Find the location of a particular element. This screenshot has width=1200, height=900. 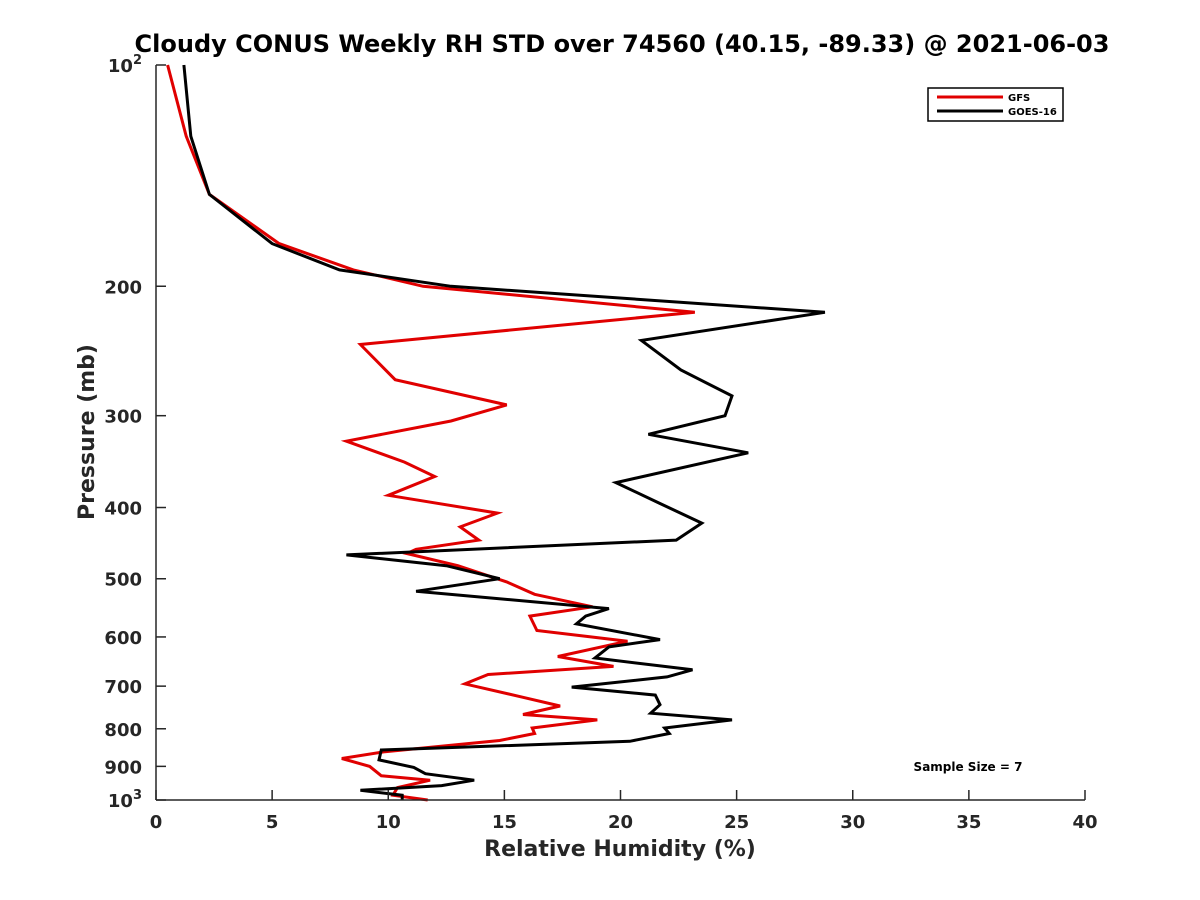

legend-label: GFS is located at coordinates (1019, 98).